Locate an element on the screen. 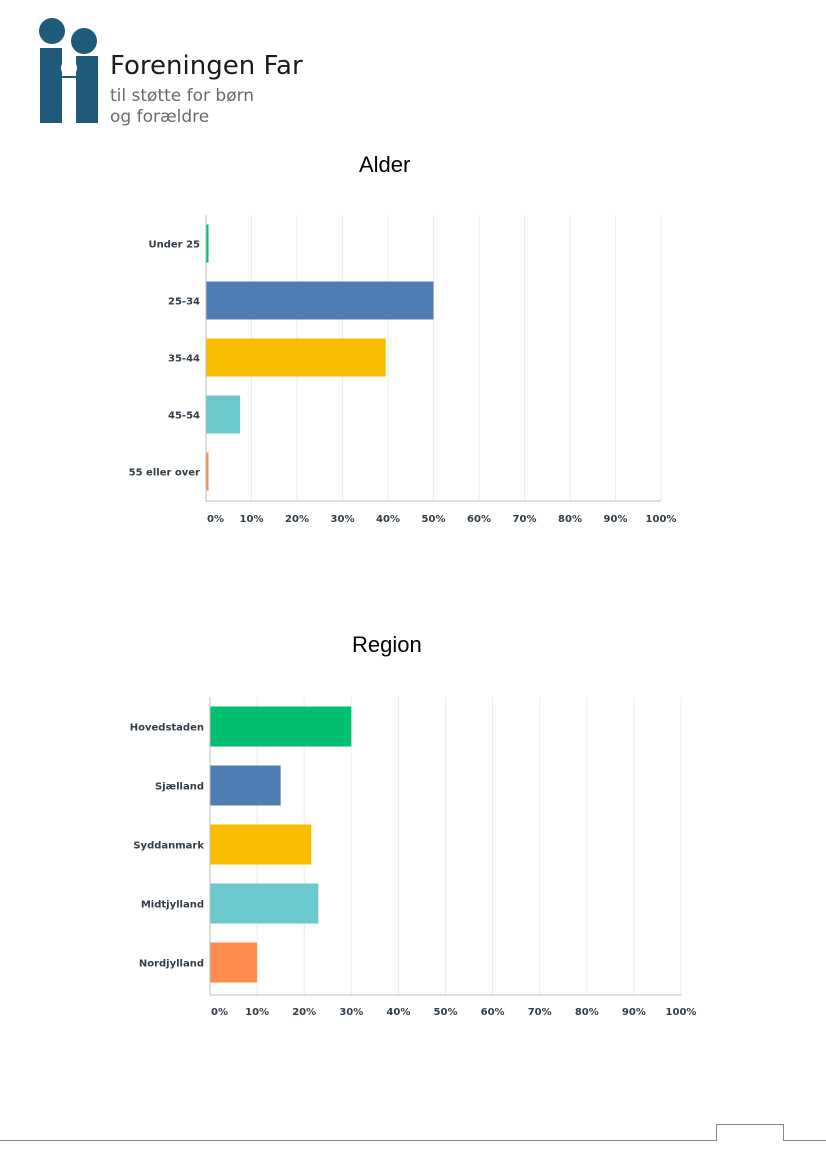 This screenshot has height=1170, width=826. logo-name: Foreningen Far is located at coordinates (206, 66).